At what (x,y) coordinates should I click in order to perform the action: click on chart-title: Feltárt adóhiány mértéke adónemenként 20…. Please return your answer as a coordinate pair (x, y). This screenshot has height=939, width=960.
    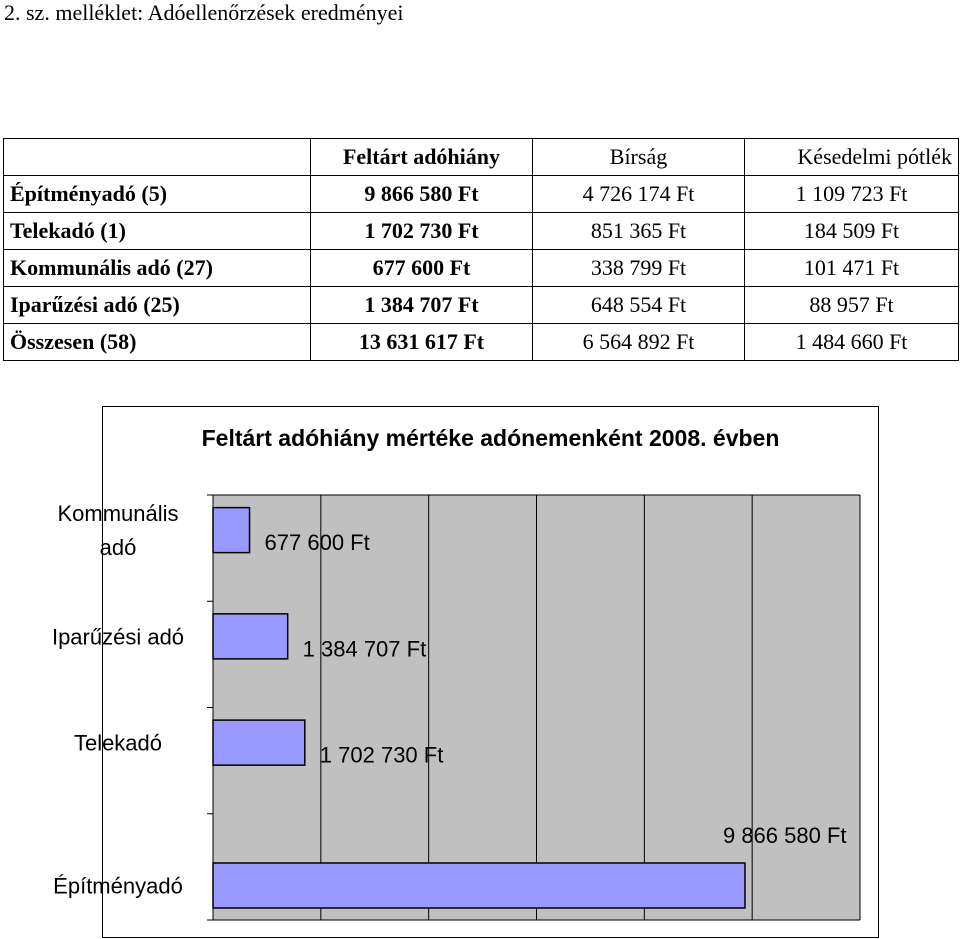
    Looking at the image, I should click on (490, 438).